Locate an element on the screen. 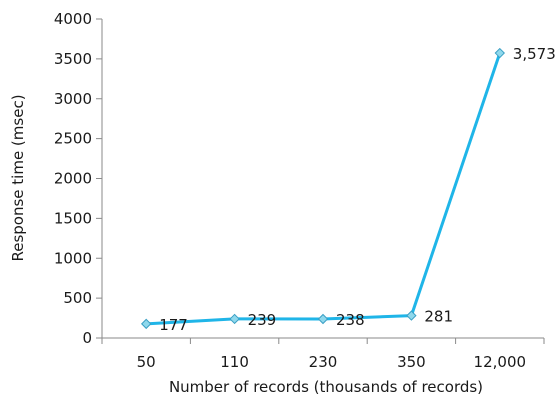  x-axis-title: Number of records (thousands of records) is located at coordinates (326, 387).